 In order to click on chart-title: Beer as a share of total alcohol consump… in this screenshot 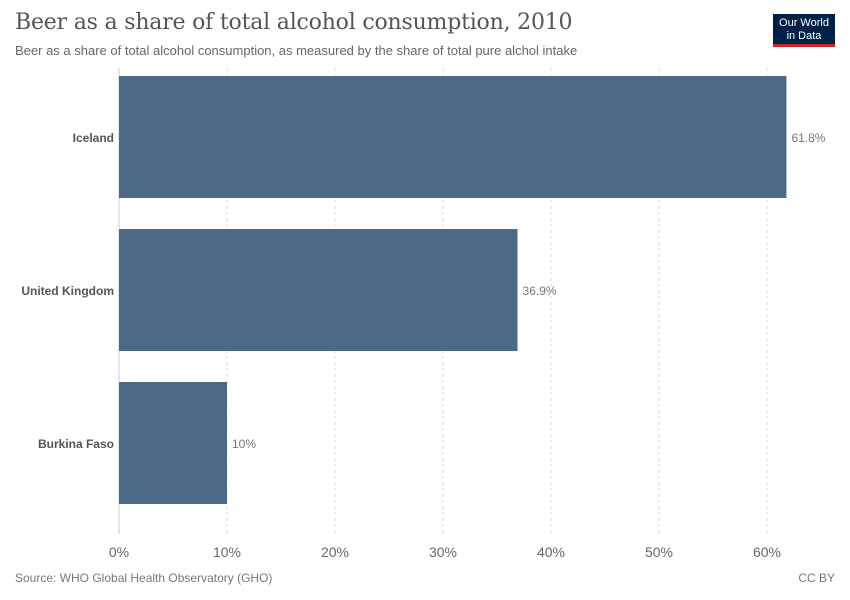, I will do `click(294, 22)`.